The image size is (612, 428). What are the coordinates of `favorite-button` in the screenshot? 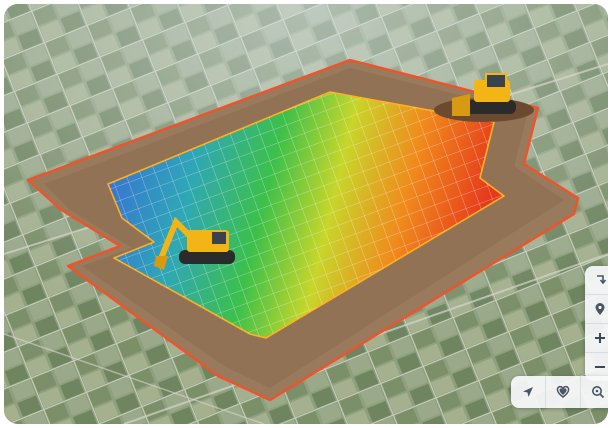 It's located at (563, 392).